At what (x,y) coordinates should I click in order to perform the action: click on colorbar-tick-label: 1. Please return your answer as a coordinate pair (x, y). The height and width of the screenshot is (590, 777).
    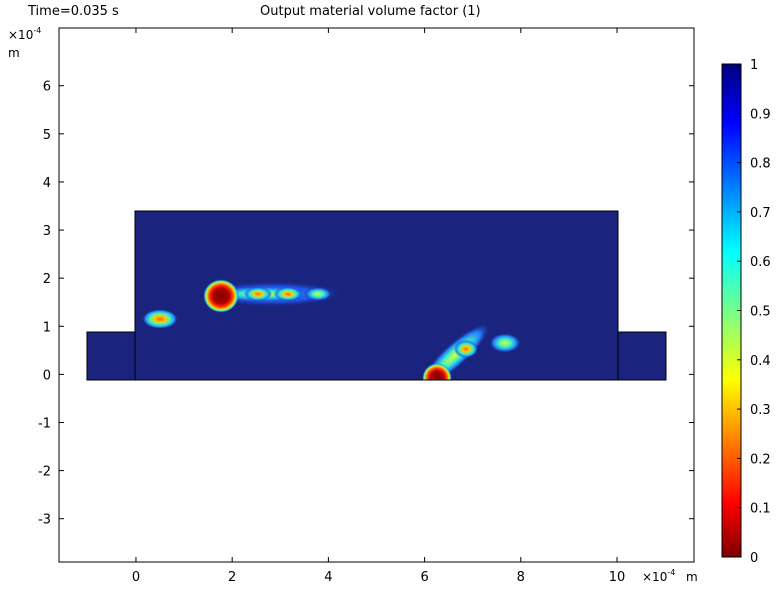
    Looking at the image, I should click on (754, 65).